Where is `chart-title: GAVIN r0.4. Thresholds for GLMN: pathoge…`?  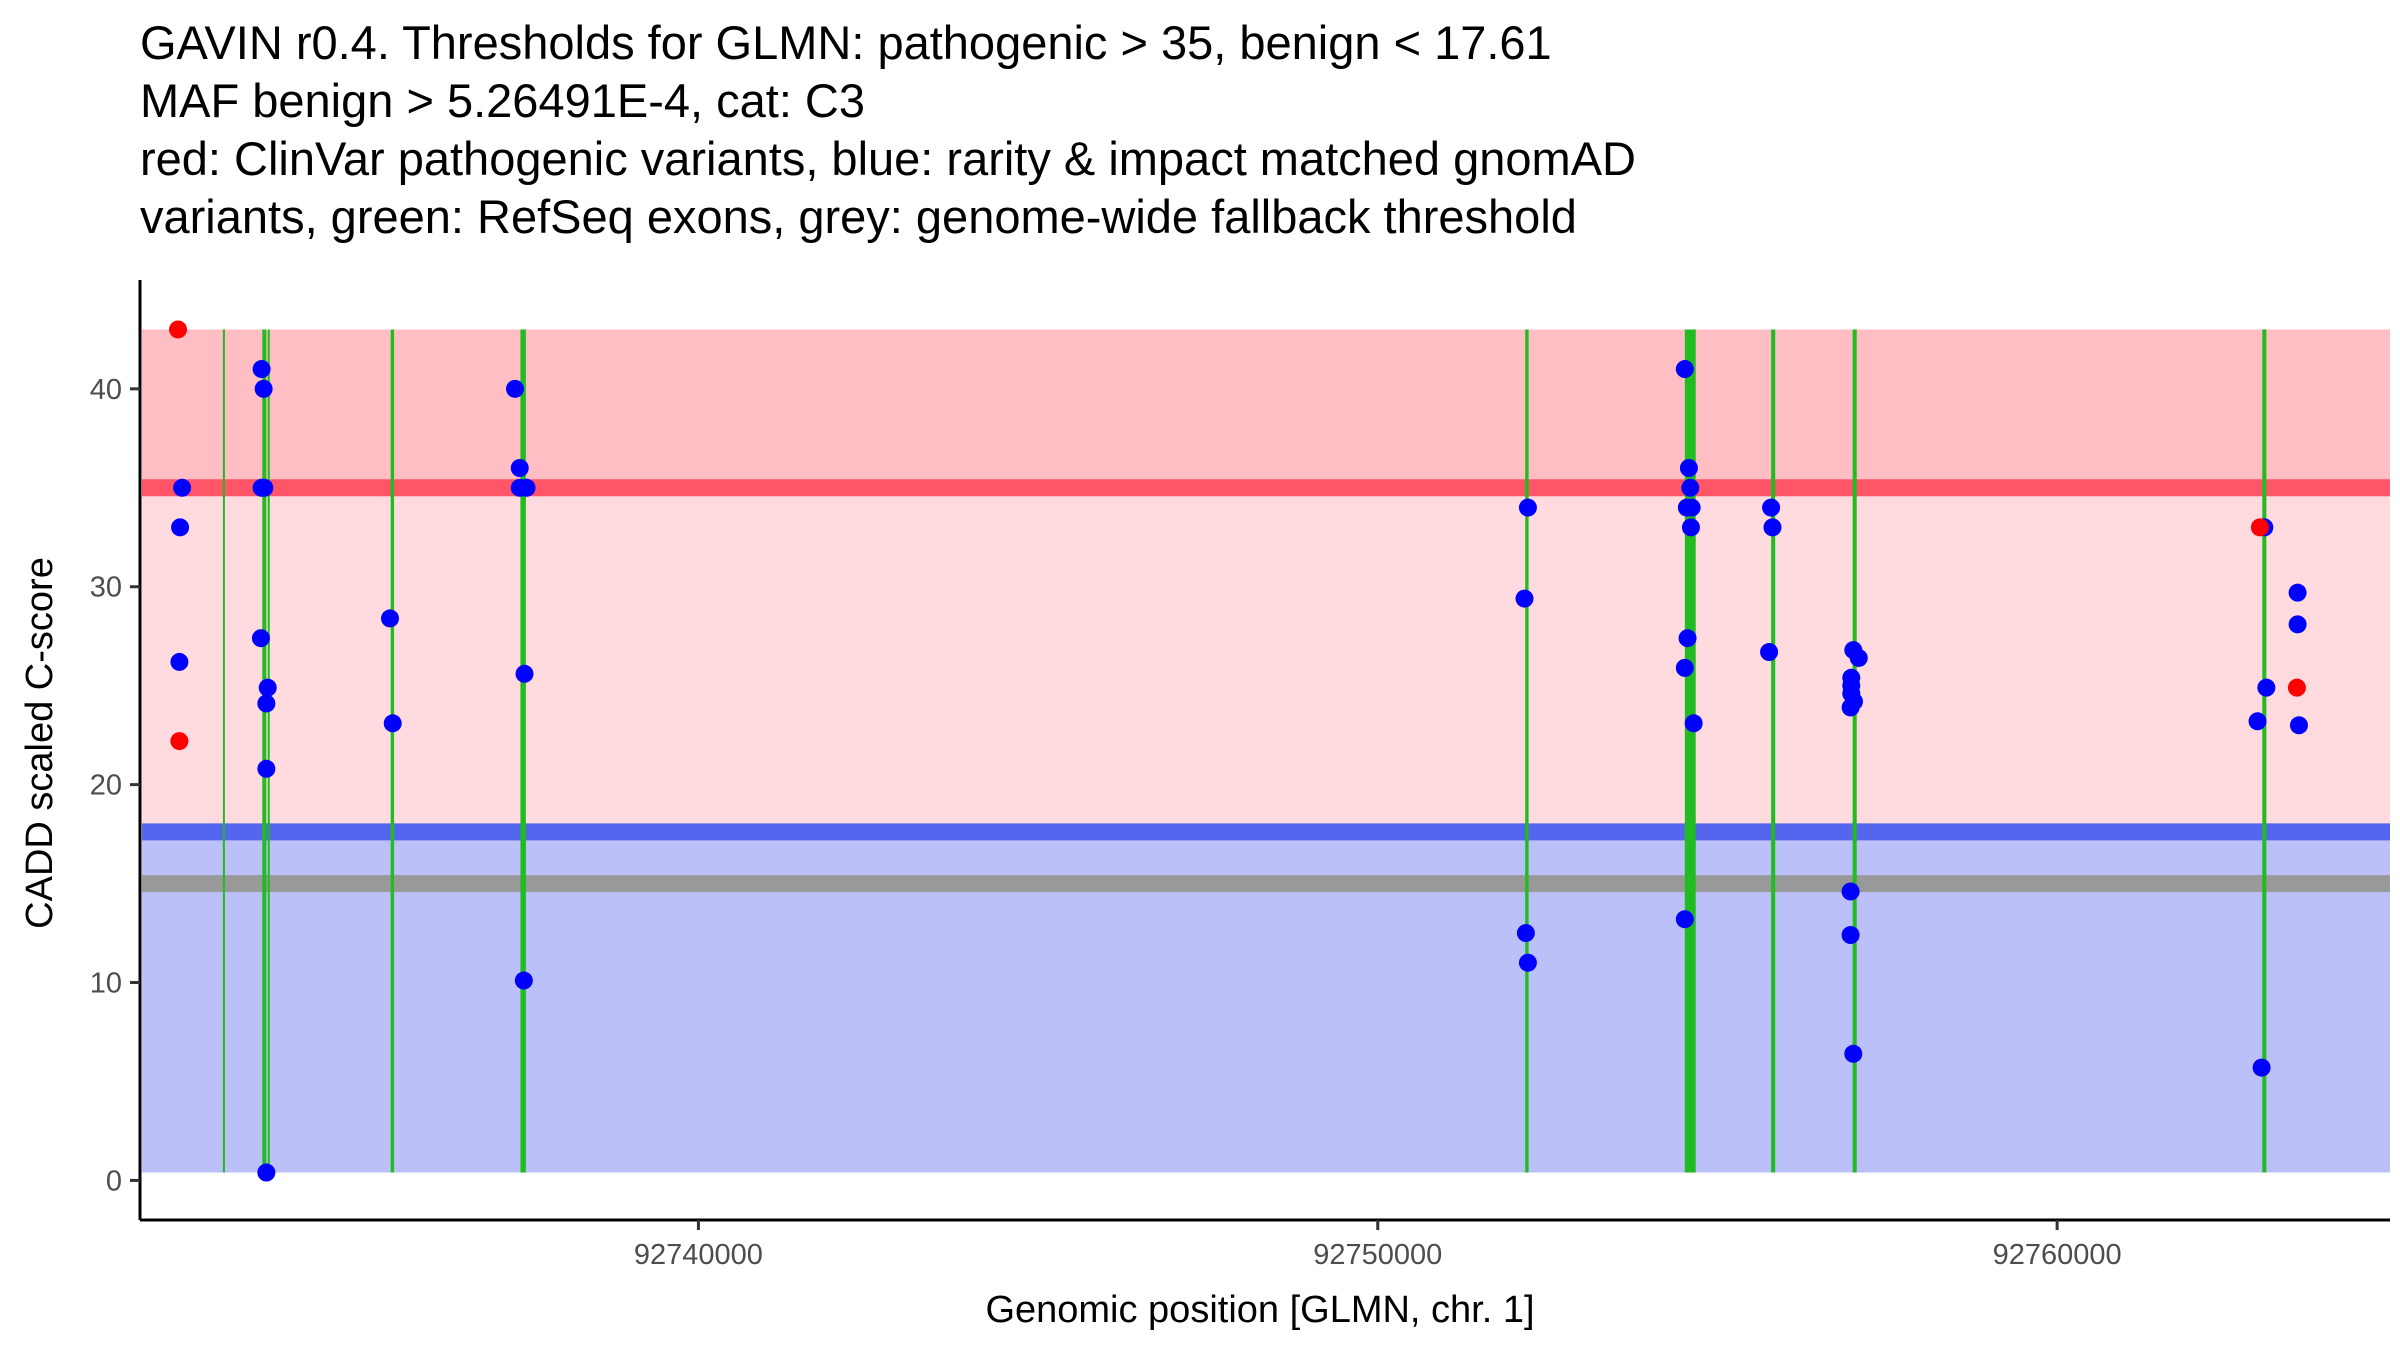
chart-title: GAVIN r0.4. Thresholds for GLMN: pathoge… is located at coordinates (888, 130).